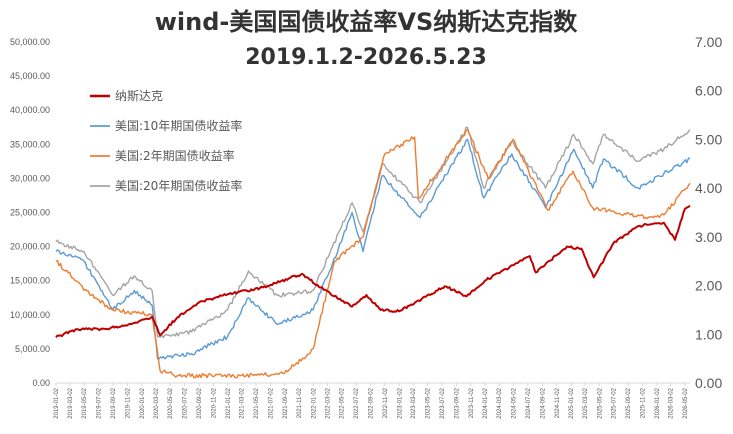 The image size is (733, 434). I want to click on x-tick-label: 2022-07-02, so click(357, 402).